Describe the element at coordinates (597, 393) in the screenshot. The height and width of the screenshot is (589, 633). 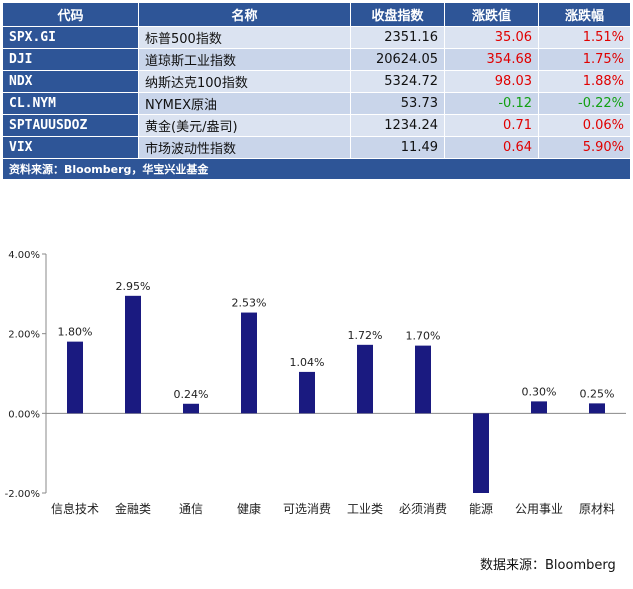
I see `data-label: 0.25%` at that location.